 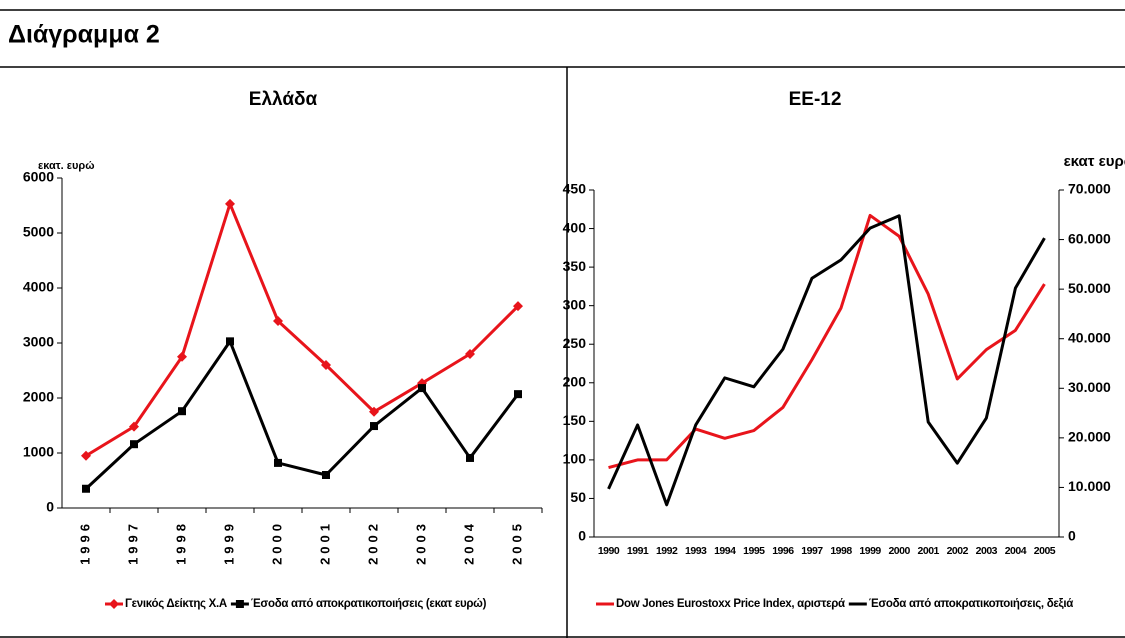 What do you see at coordinates (1089, 238) in the screenshot?
I see `y2-tick-label: 60.000` at bounding box center [1089, 238].